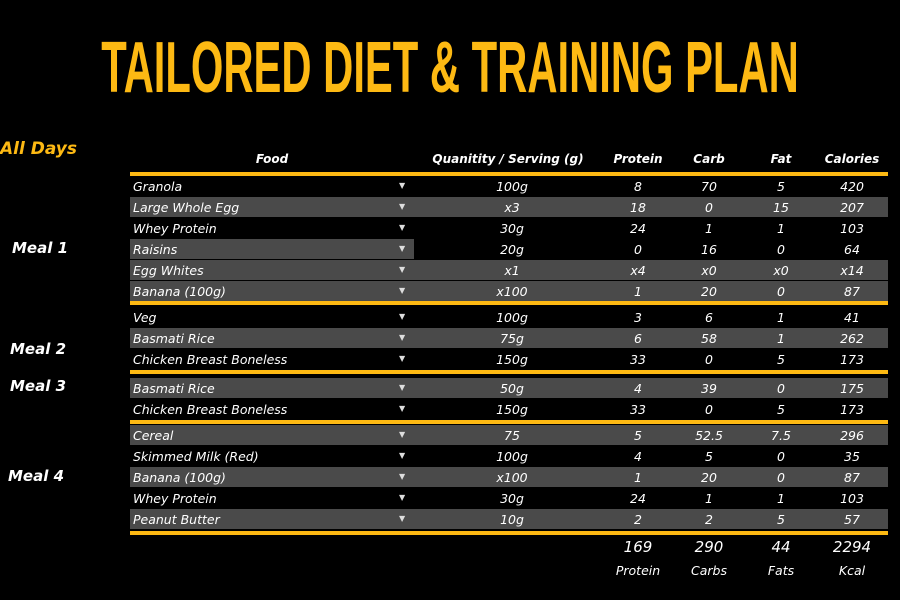 This screenshot has height=600, width=900. Describe the element at coordinates (852, 435) in the screenshot. I see `cal-cell: 296` at that location.